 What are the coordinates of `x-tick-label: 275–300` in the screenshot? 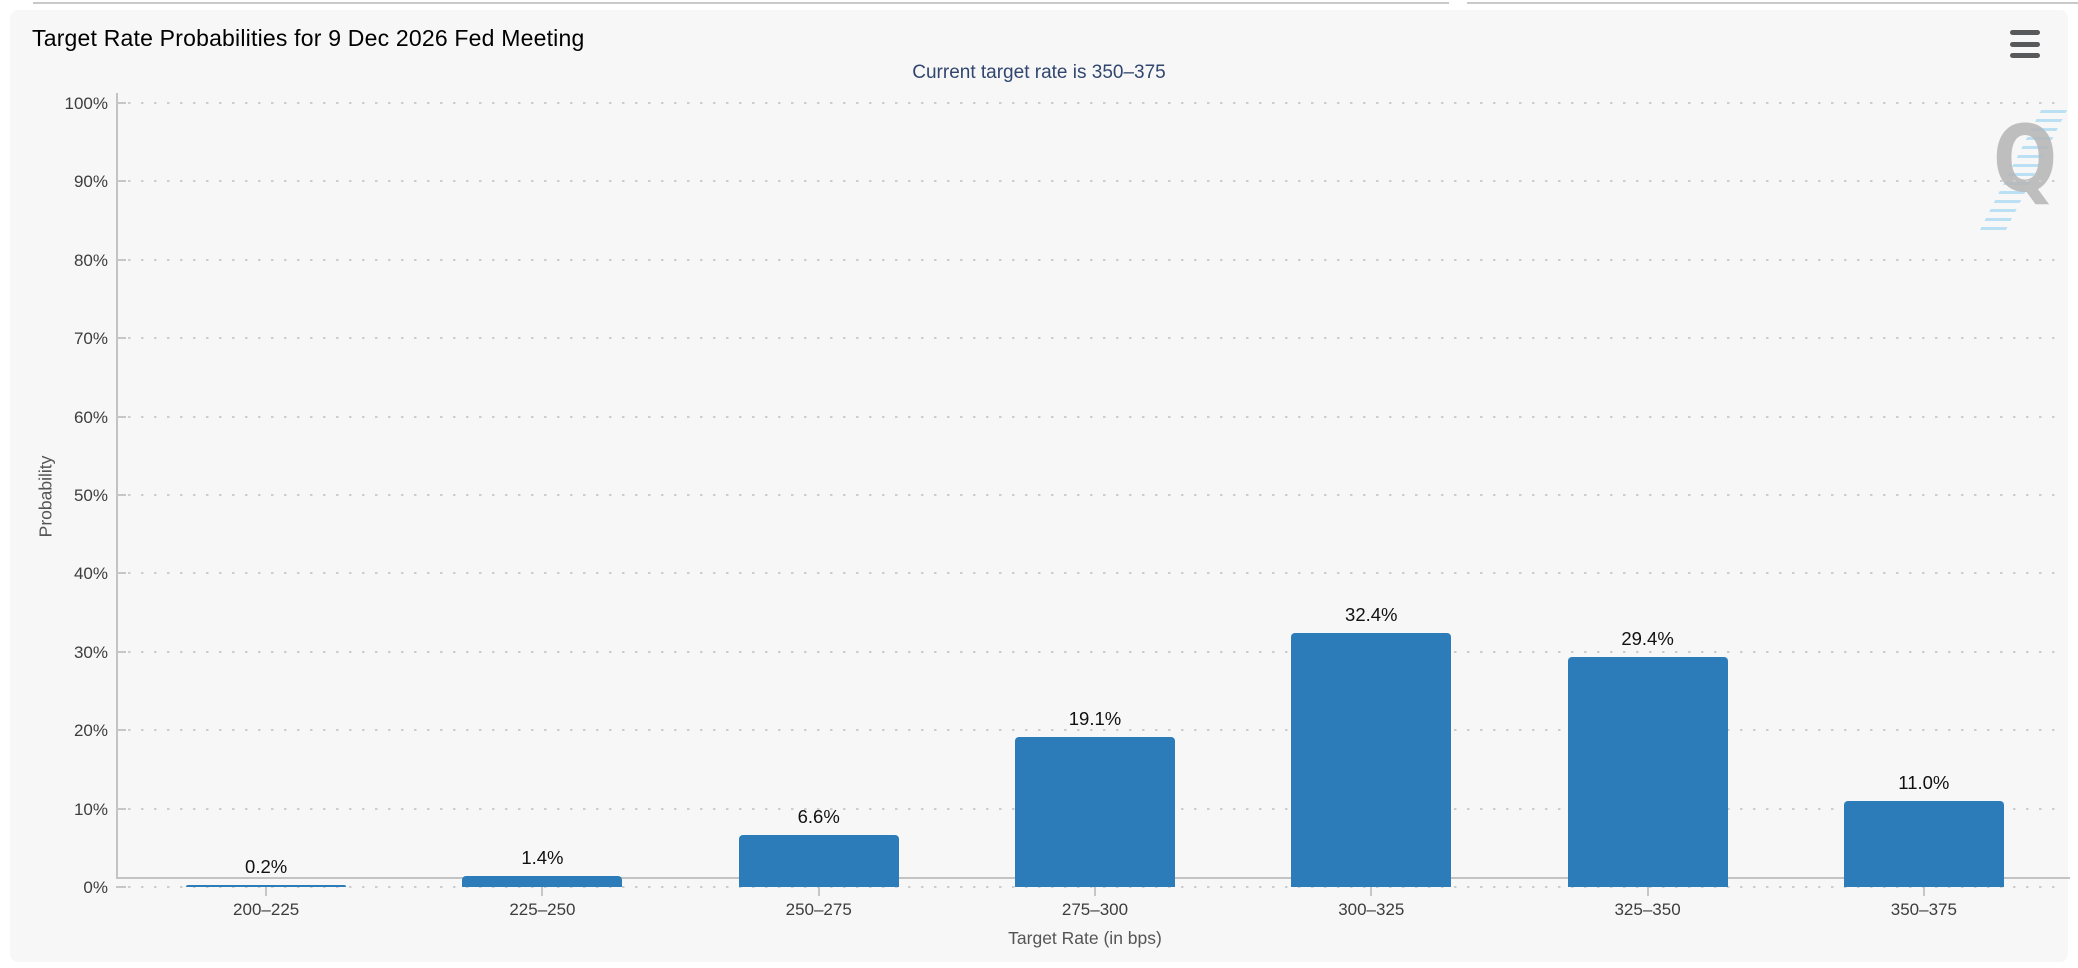 It's located at (1095, 909).